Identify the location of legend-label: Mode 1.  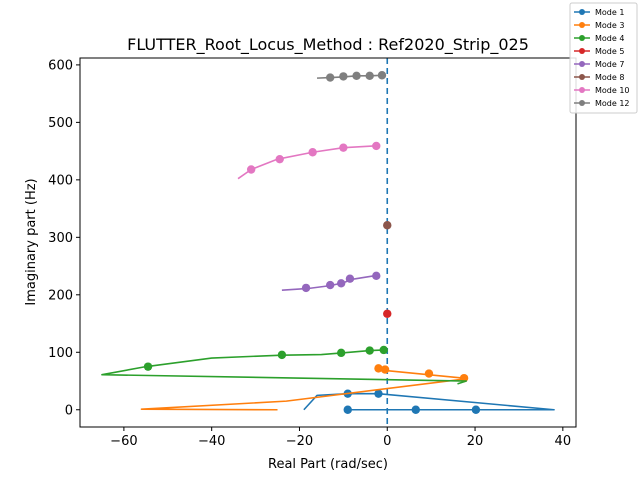
(609, 12).